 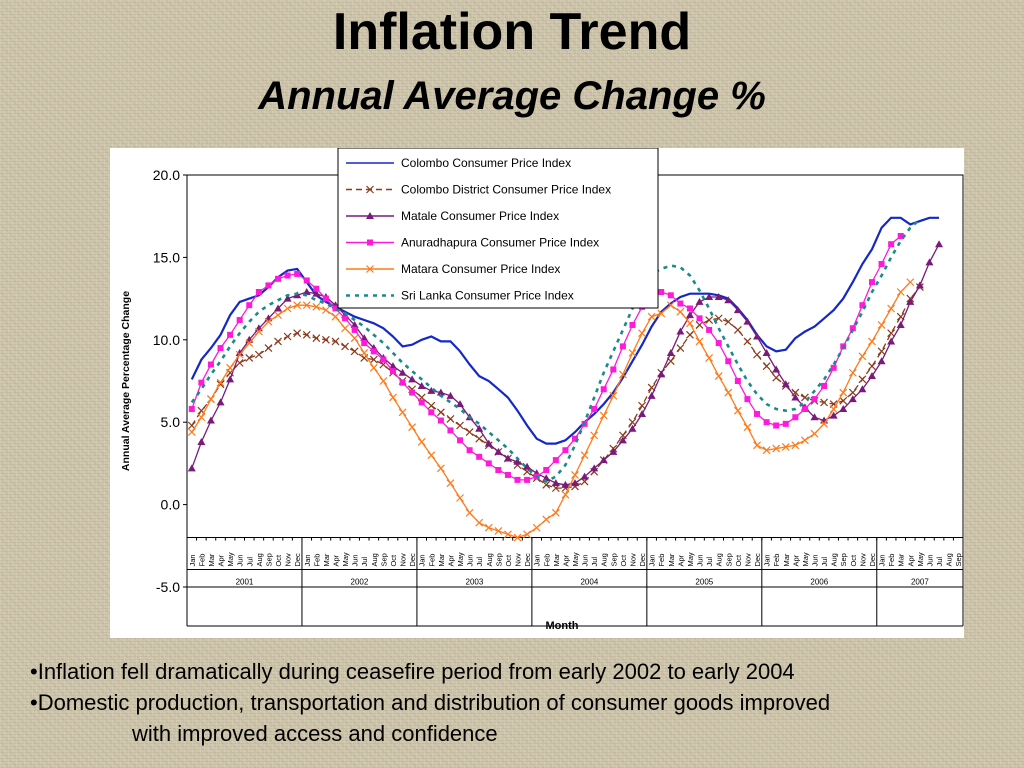 What do you see at coordinates (506, 190) in the screenshot?
I see `legend-entry-label: Colombo District Consumer Price Index` at bounding box center [506, 190].